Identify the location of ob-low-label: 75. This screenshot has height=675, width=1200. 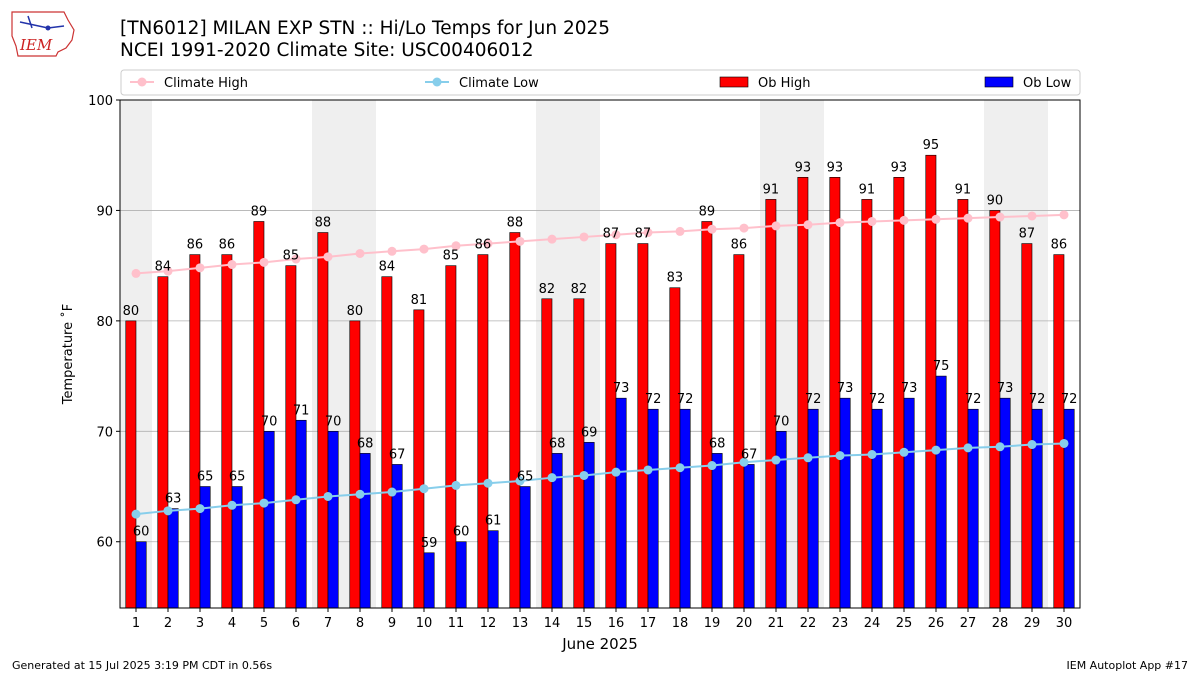
(941, 366).